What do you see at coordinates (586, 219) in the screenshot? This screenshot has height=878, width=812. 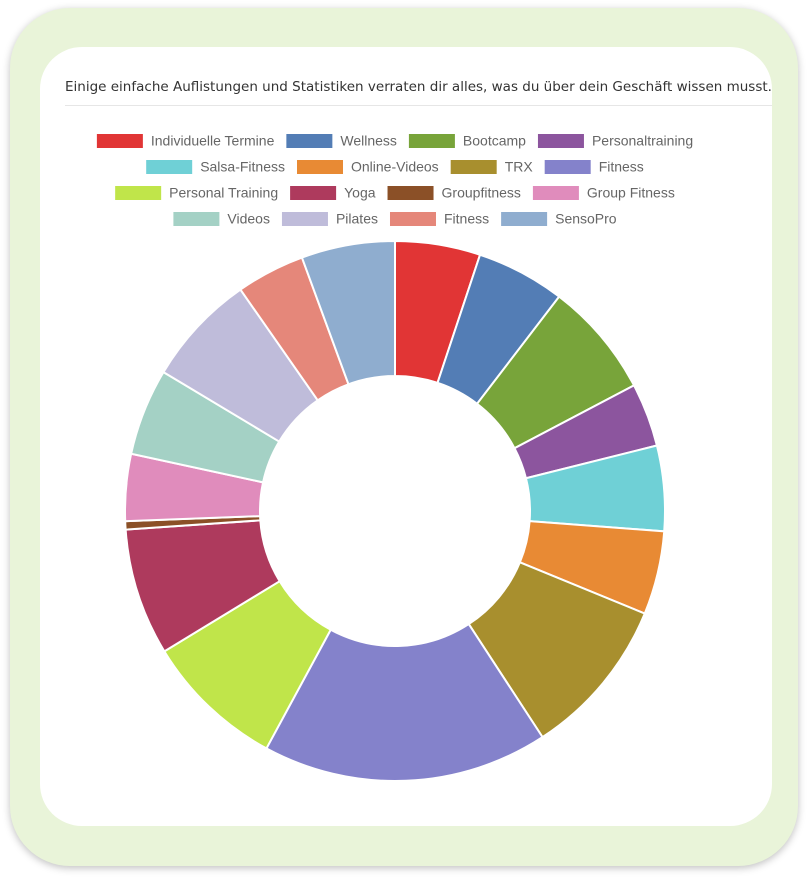 I see `legend-label: SensoPro` at bounding box center [586, 219].